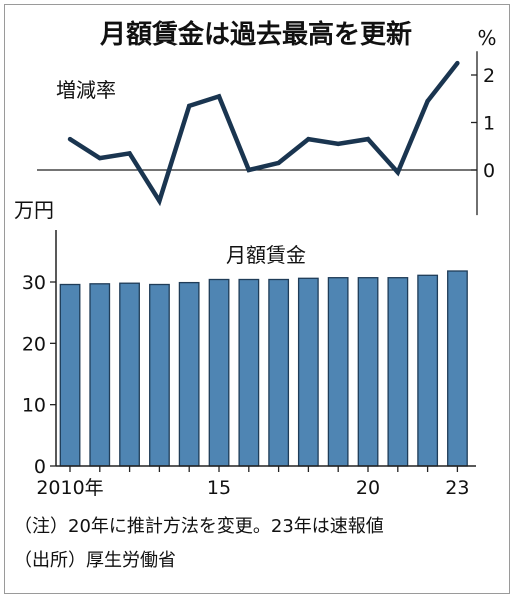  I want to click on source-note: （出所）厚生労働省, so click(95, 560).